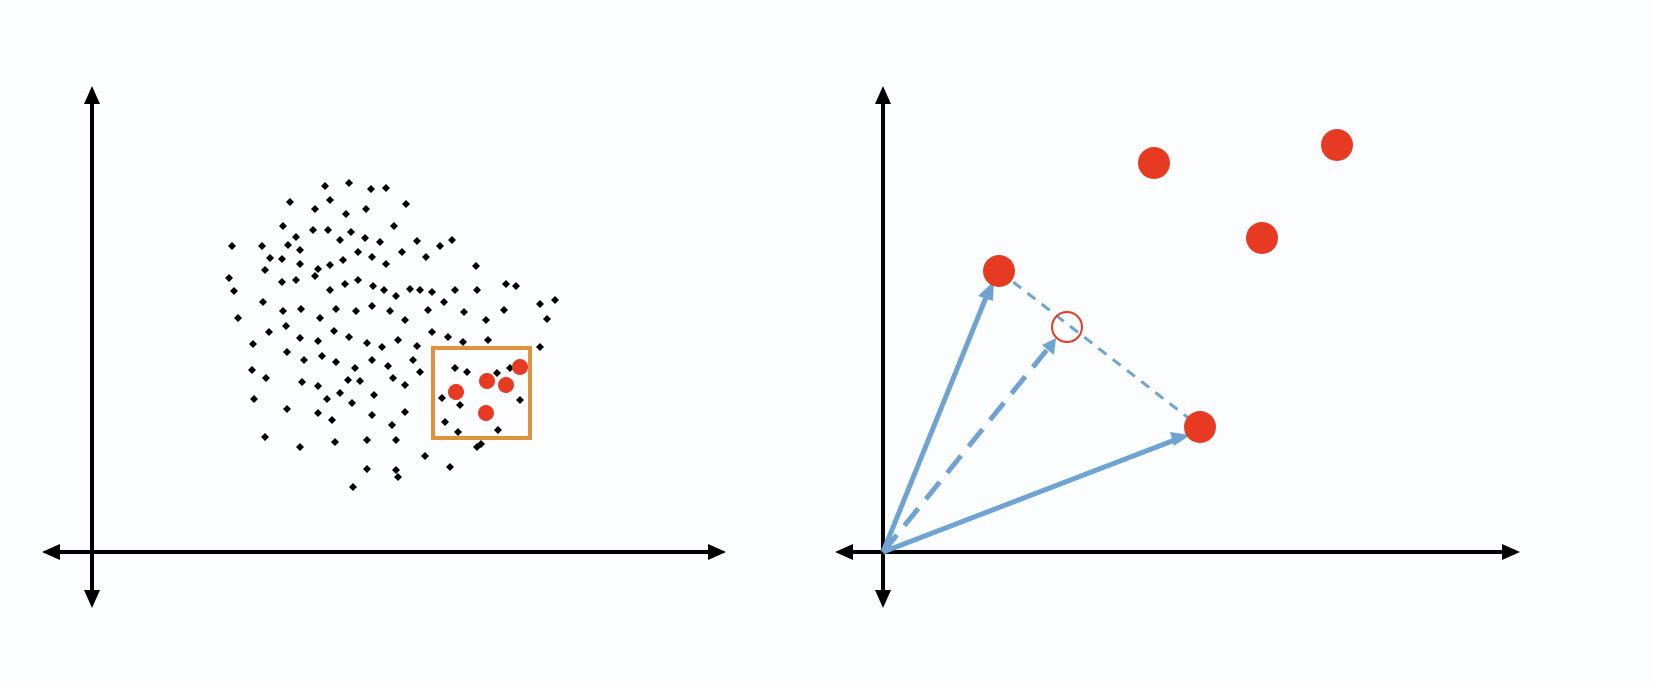  I want to click on right-x-axis-arrow-right, so click(1511, 552).